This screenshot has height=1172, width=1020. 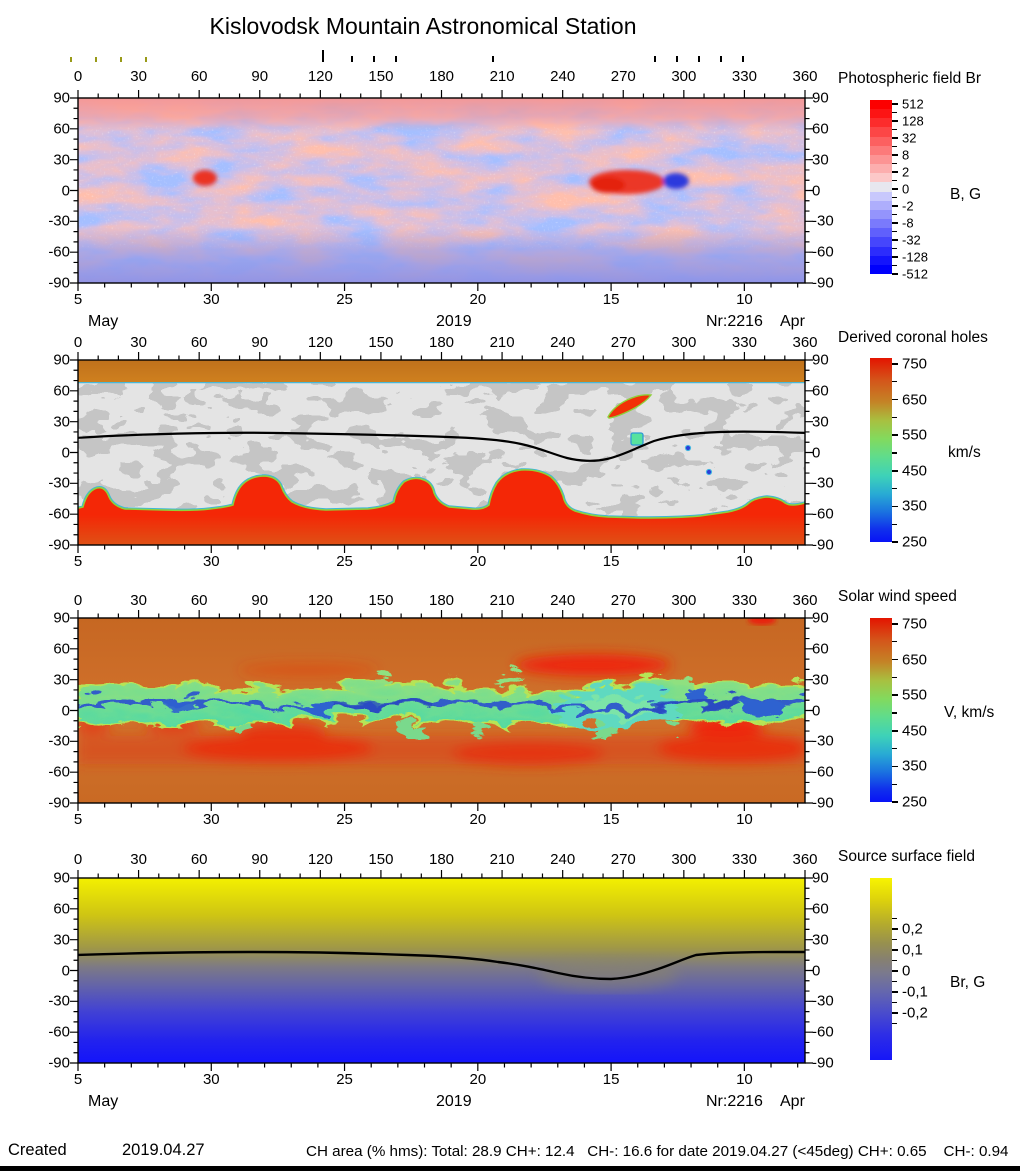 I want to click on source-surface-field-map, so click(x=441, y=970).